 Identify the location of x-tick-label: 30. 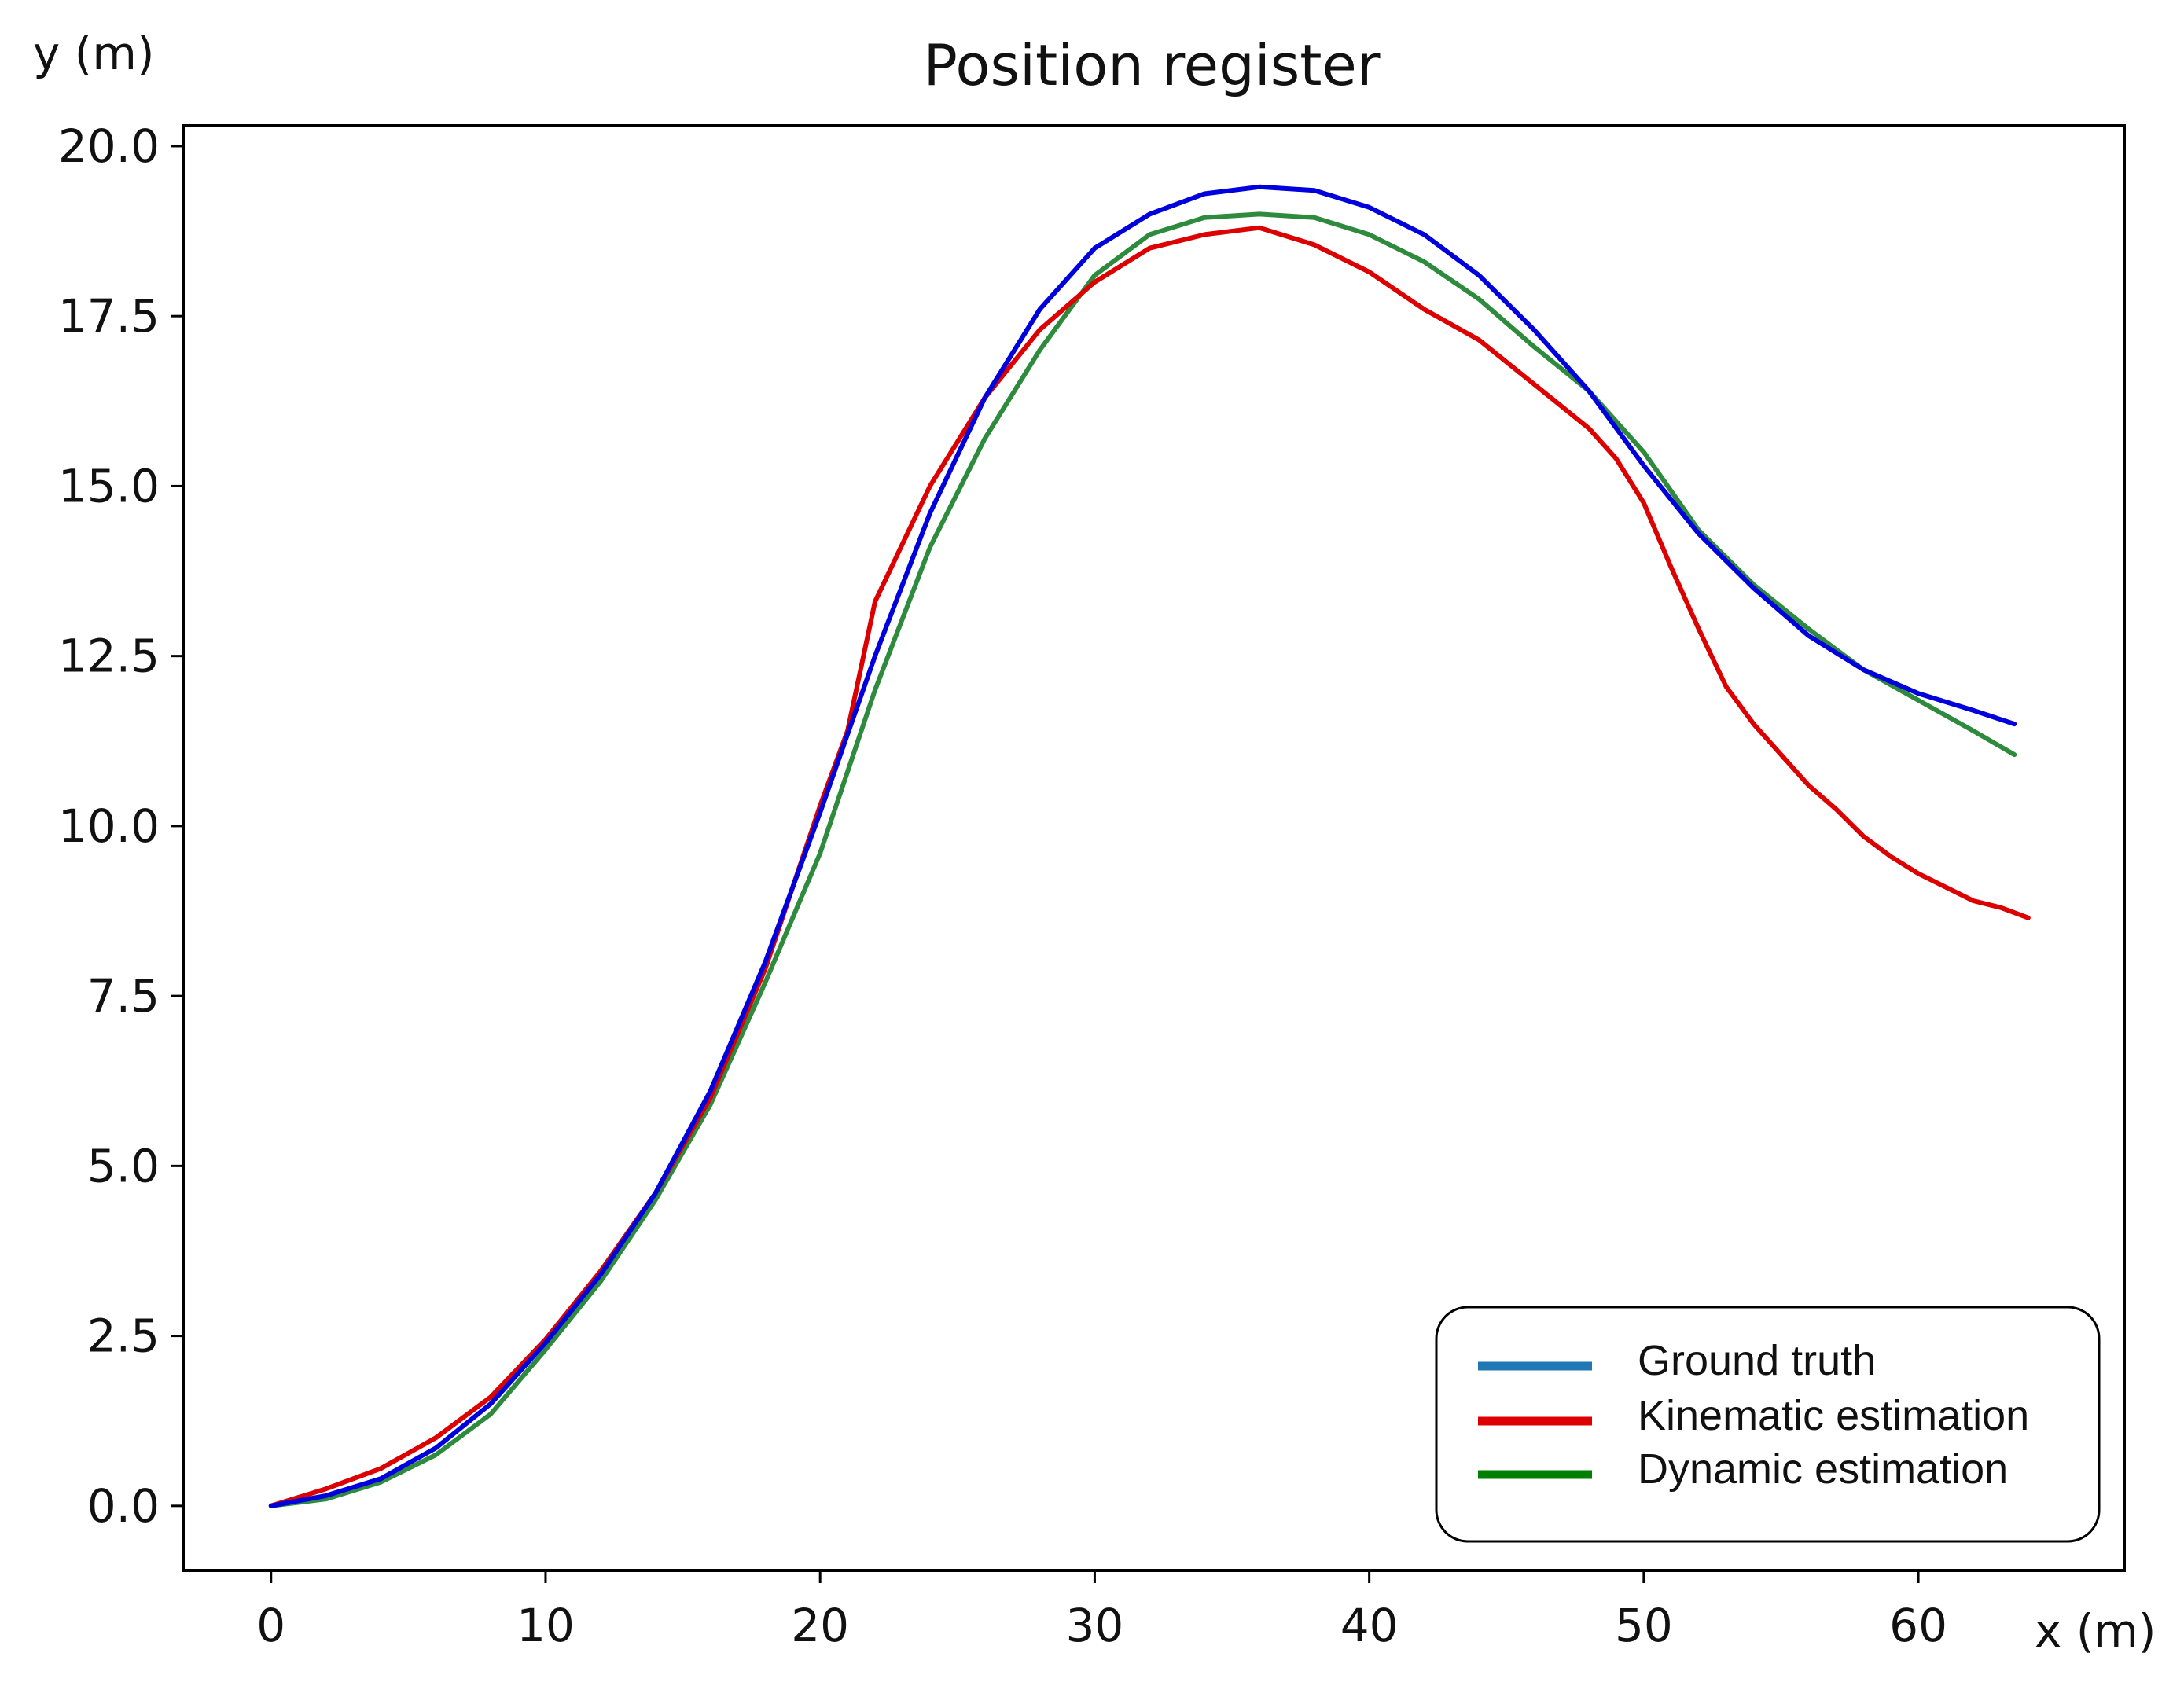
(1095, 1626).